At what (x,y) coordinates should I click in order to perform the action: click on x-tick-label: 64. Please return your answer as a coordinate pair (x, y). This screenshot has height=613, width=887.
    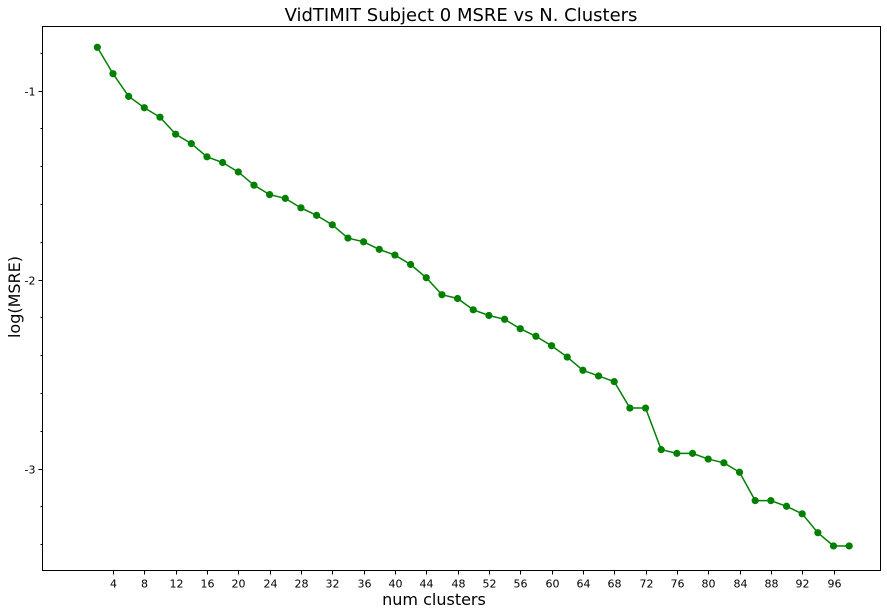
    Looking at the image, I should click on (584, 584).